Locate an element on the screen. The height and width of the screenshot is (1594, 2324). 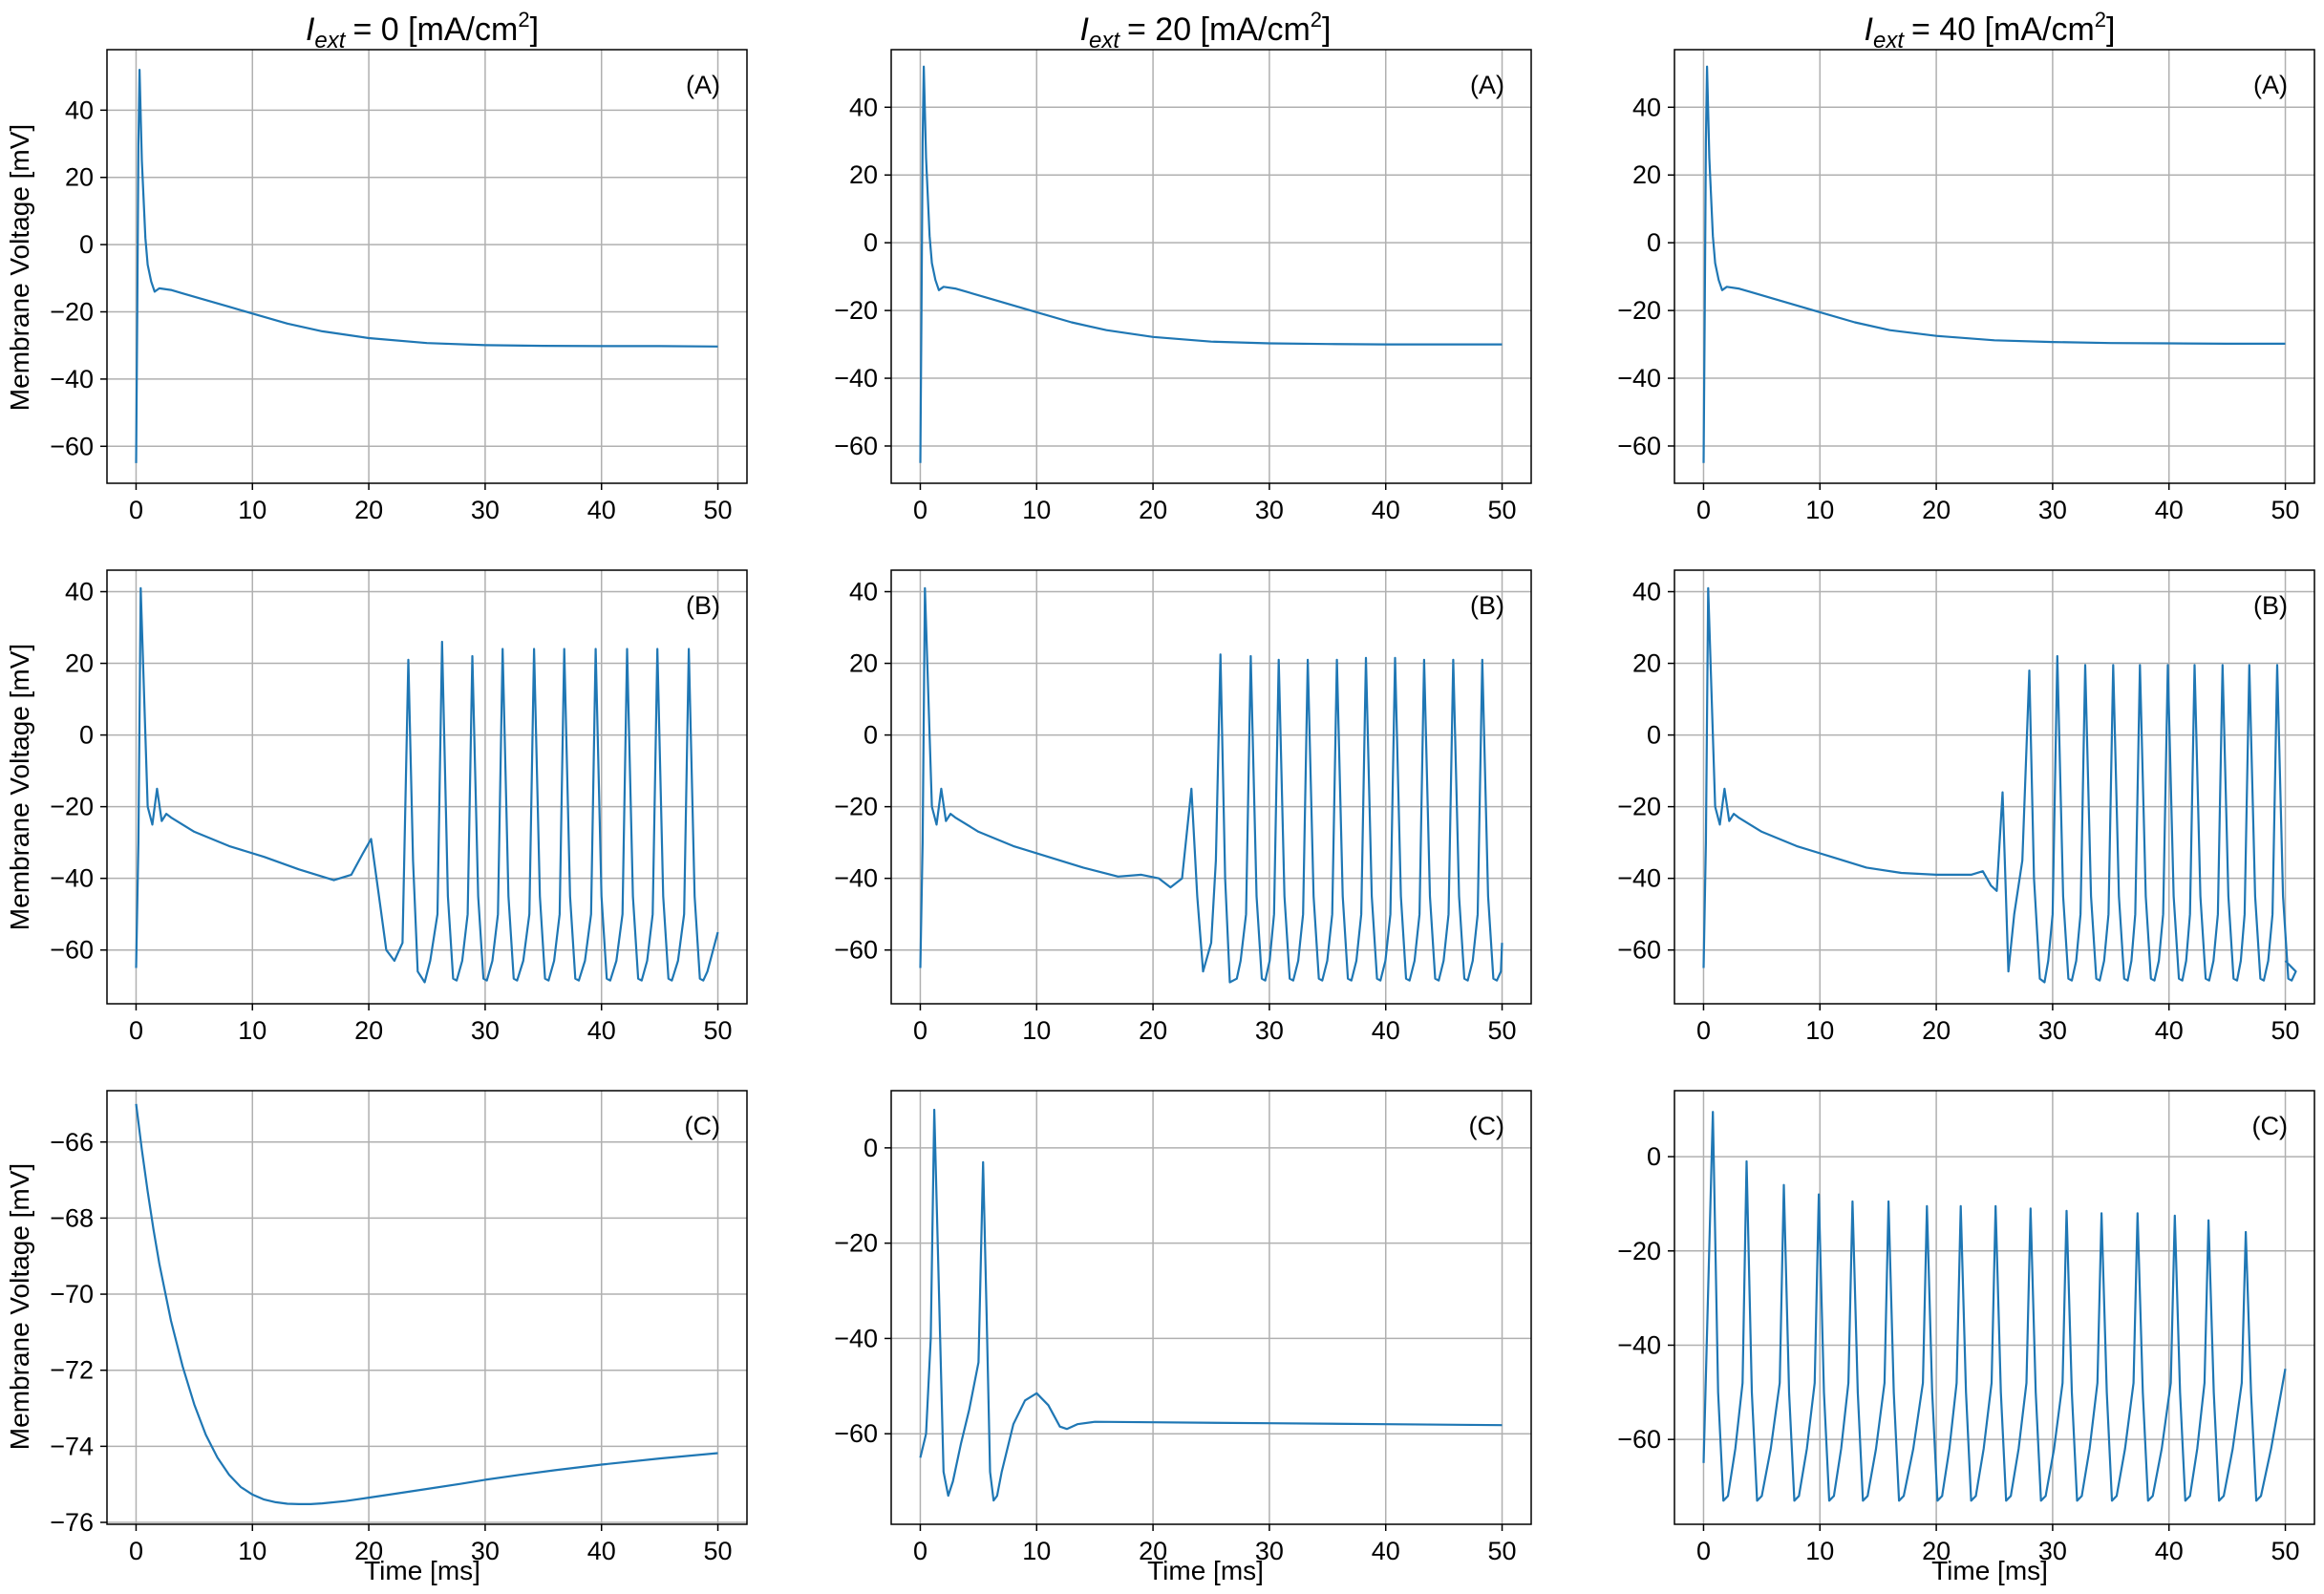
panel-r0-c1: 0 10 20 30 40 50 −60 −40 −20 0 20 40 (A) is located at coordinates (1183, 286).